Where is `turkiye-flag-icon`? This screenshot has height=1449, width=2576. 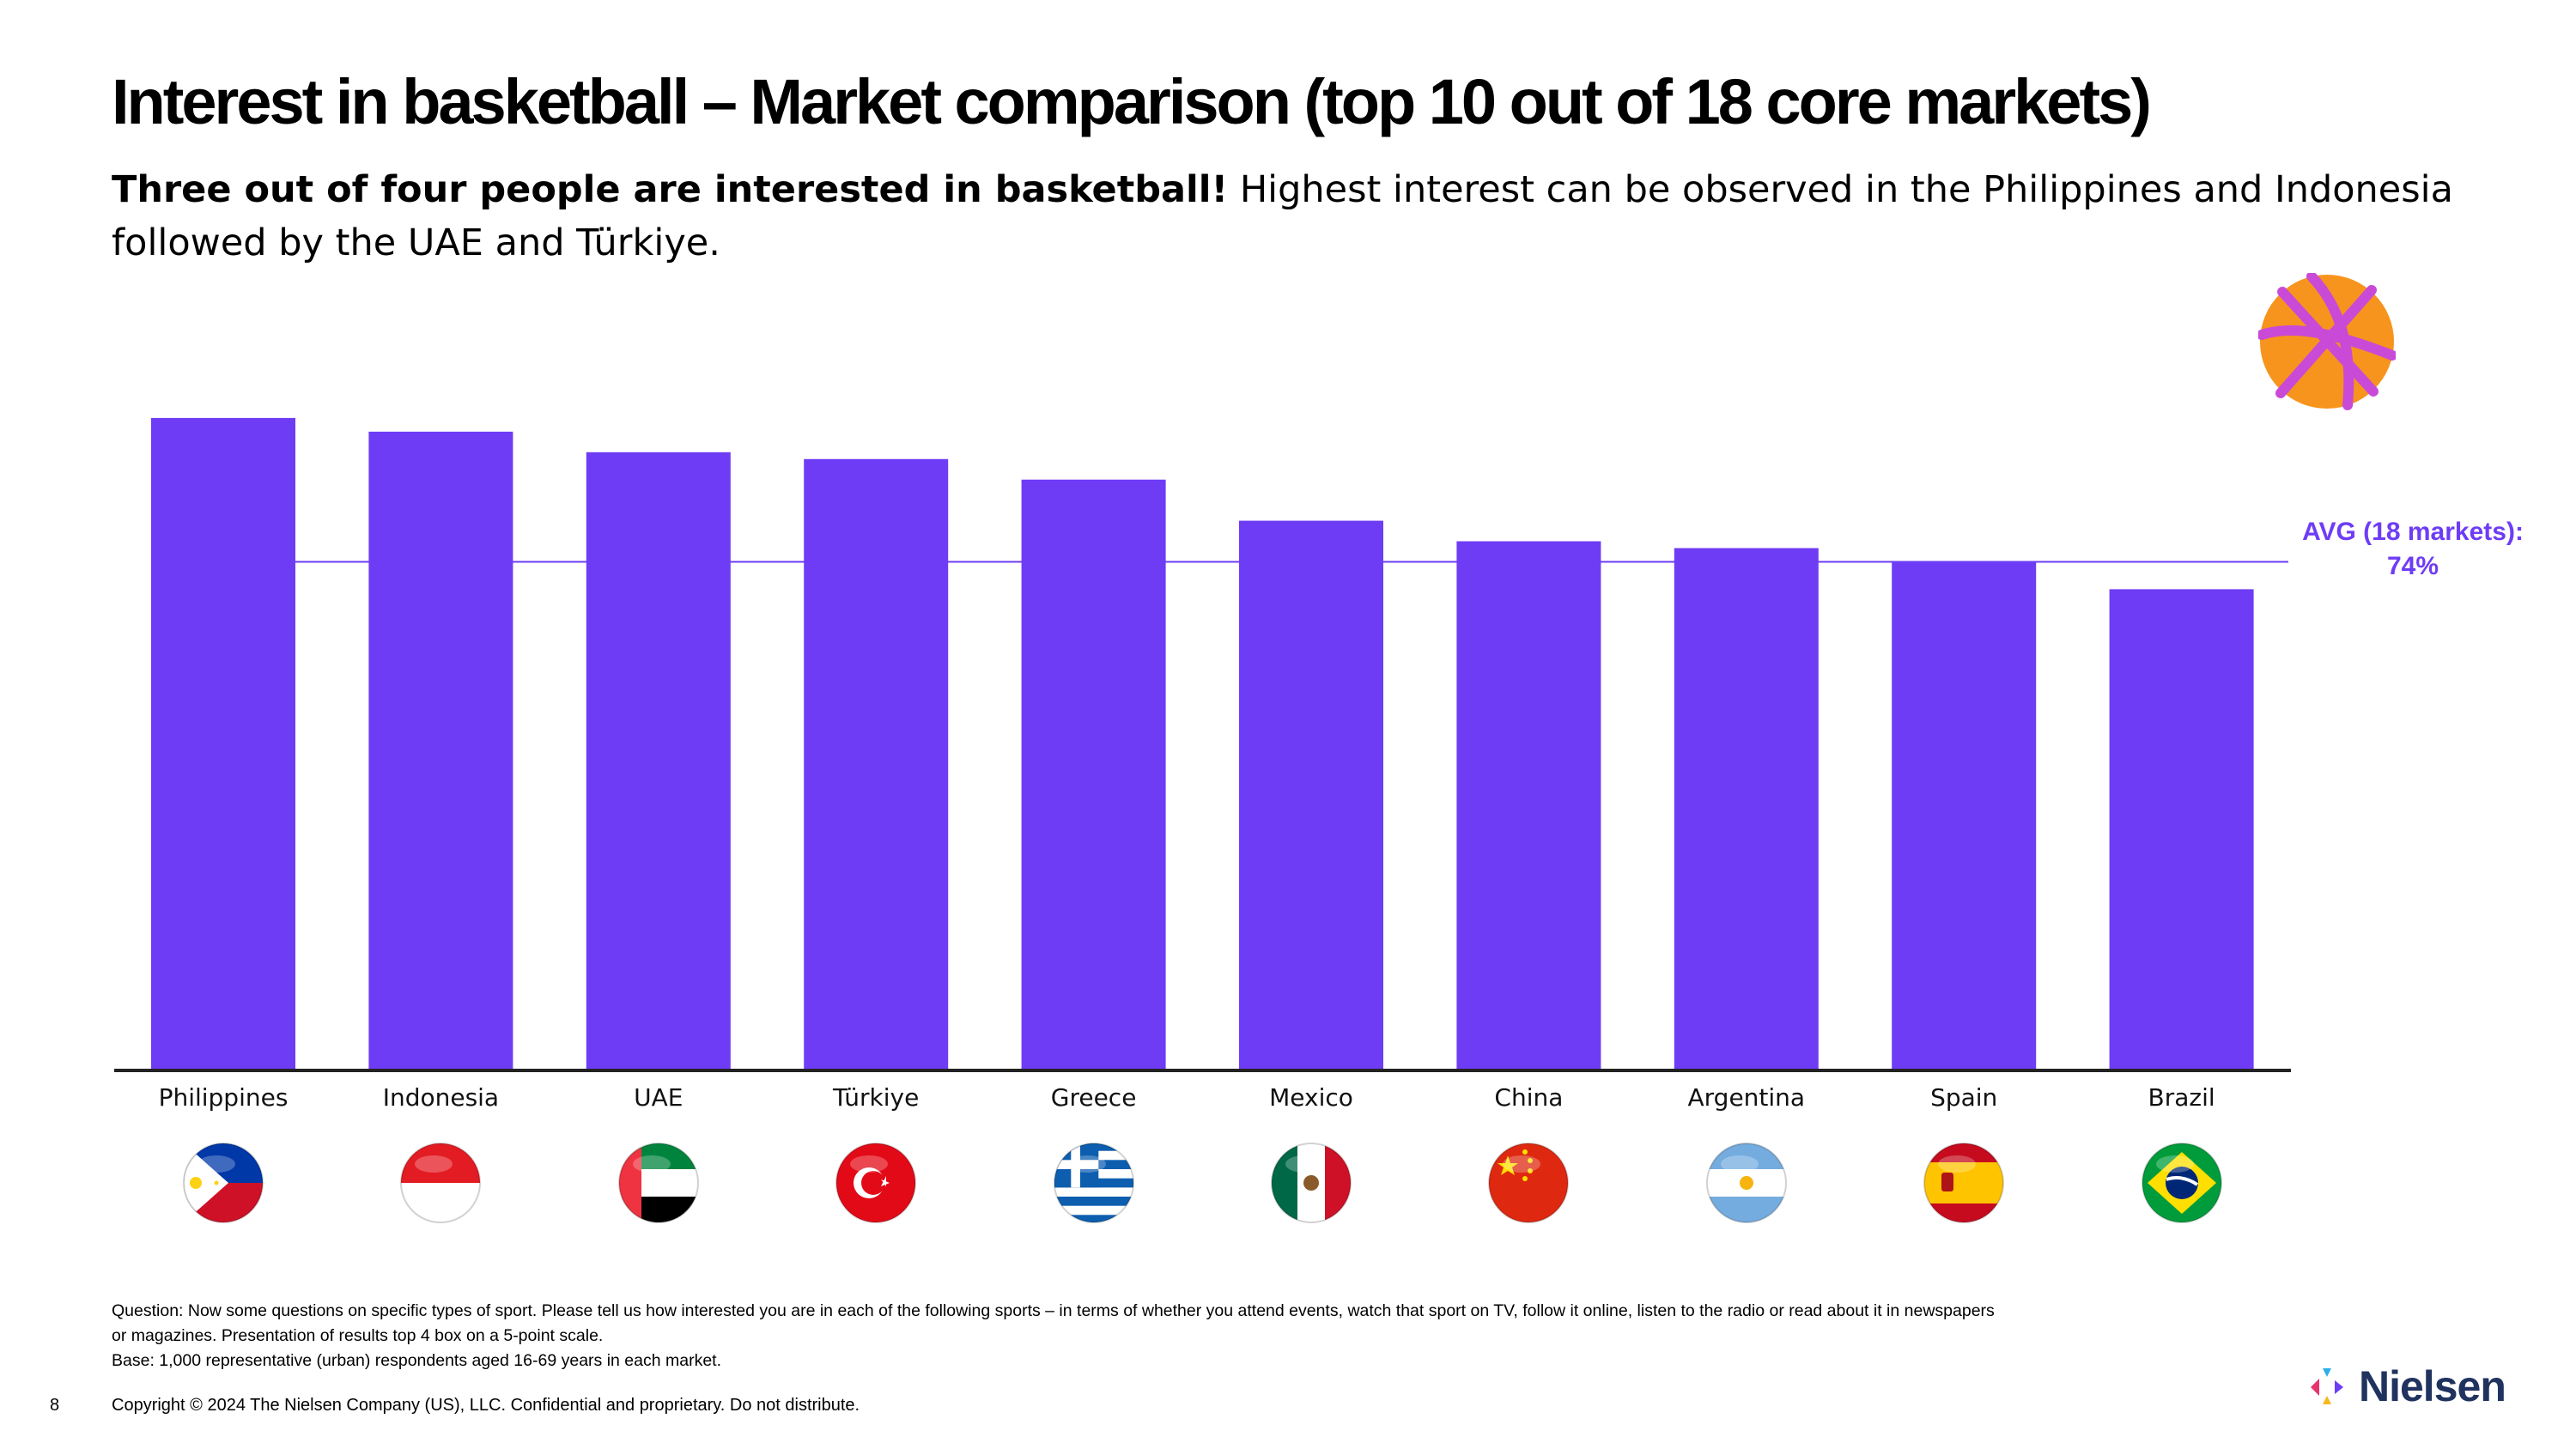 turkiye-flag-icon is located at coordinates (876, 1183).